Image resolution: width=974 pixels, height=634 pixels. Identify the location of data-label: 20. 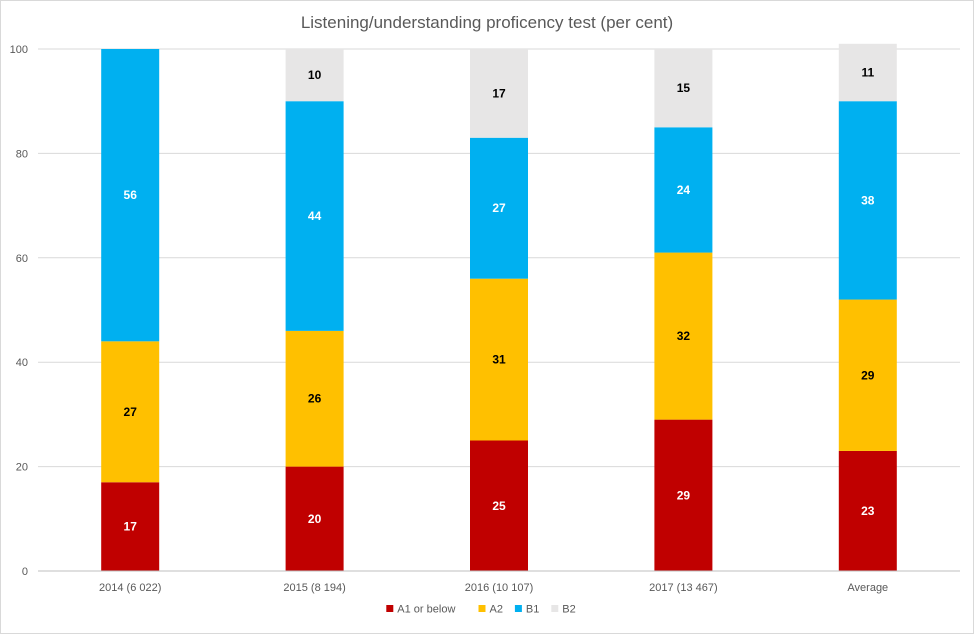
(315, 519).